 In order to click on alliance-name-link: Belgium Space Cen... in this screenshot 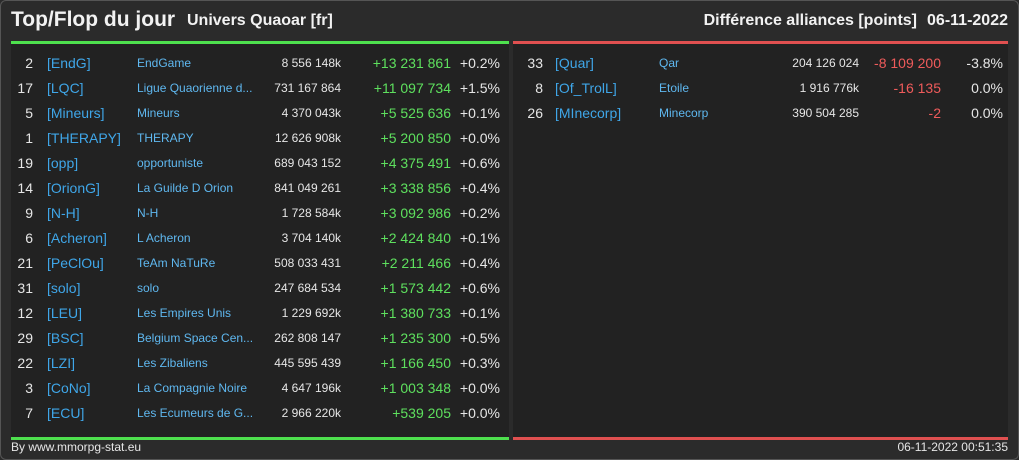, I will do `click(195, 338)`.